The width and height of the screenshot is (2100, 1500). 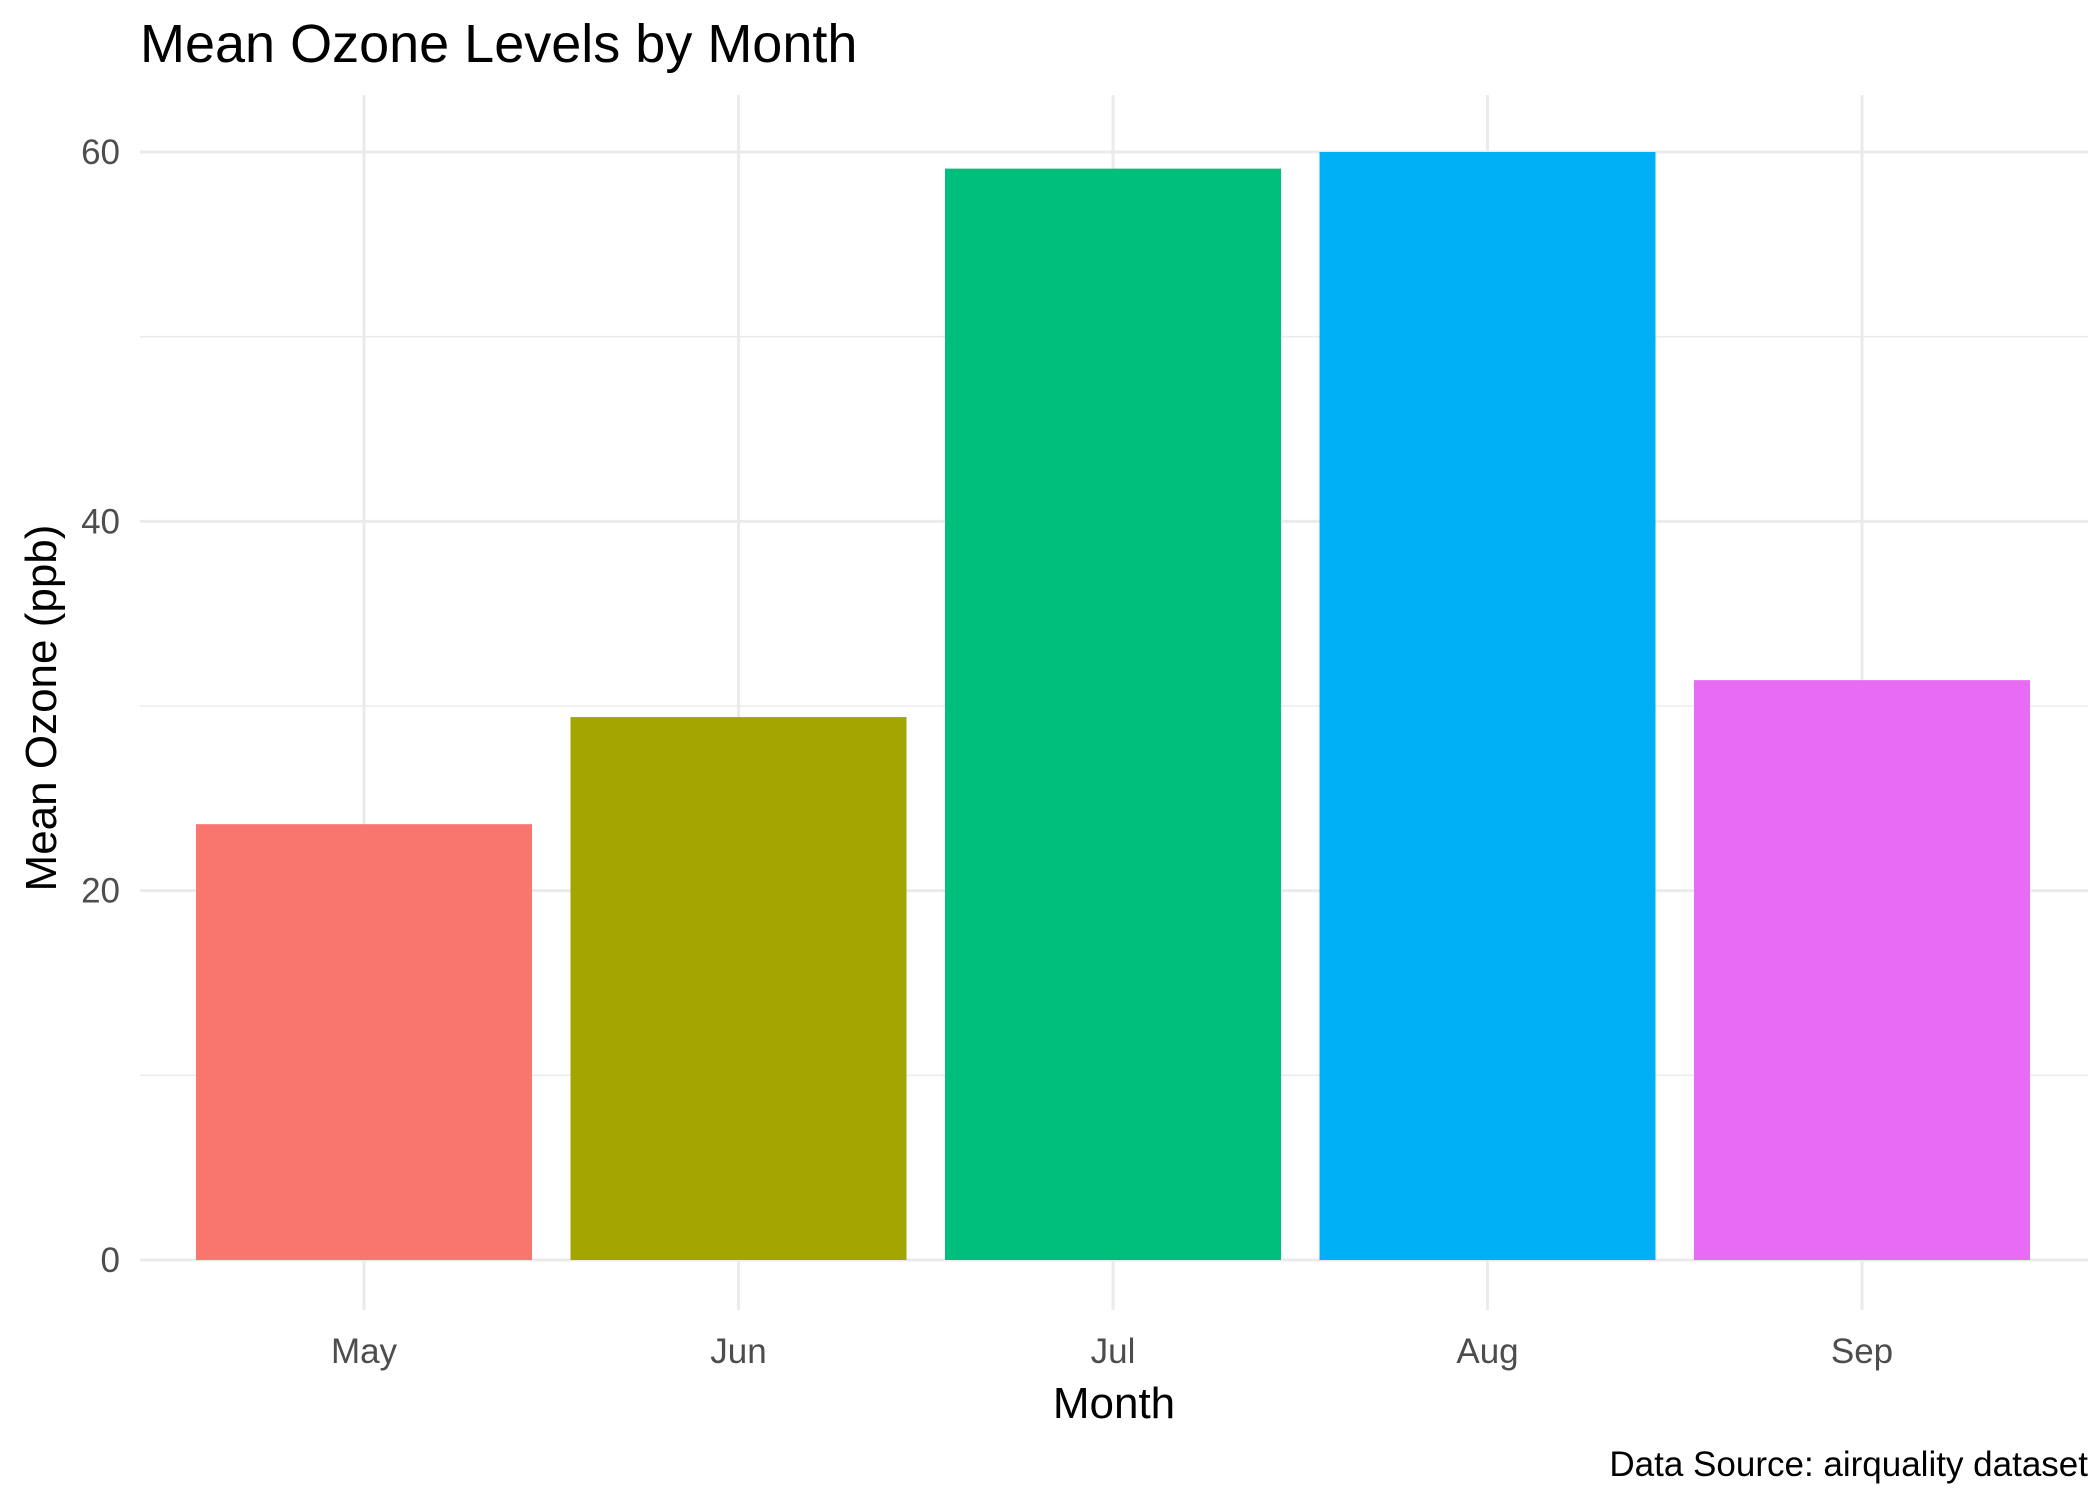 I want to click on bar-may, so click(x=364, y=1042).